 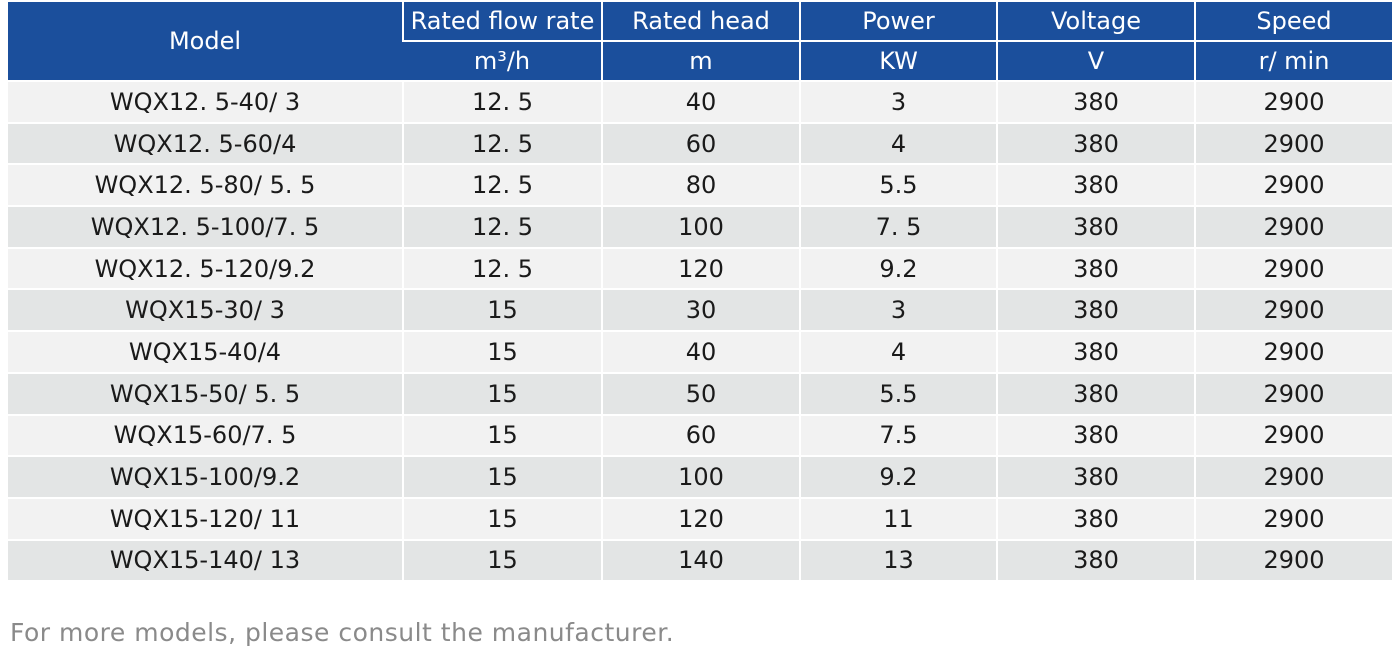 I want to click on table-row: WQX15-140/ 13 15 140 13 380 2900, so click(x=700, y=561).